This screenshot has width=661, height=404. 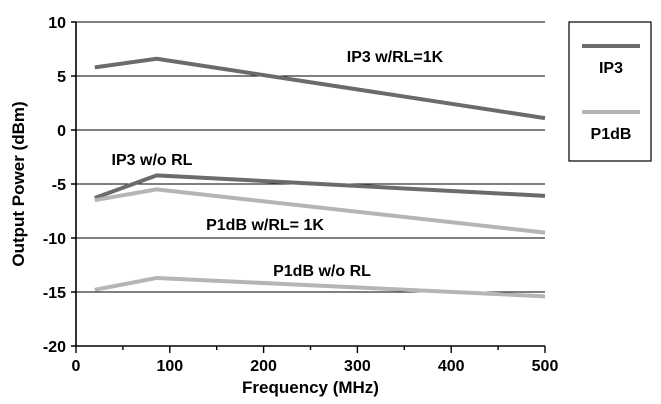 What do you see at coordinates (265, 225) in the screenshot?
I see `series-annotation: P1dB w/RL= 1K` at bounding box center [265, 225].